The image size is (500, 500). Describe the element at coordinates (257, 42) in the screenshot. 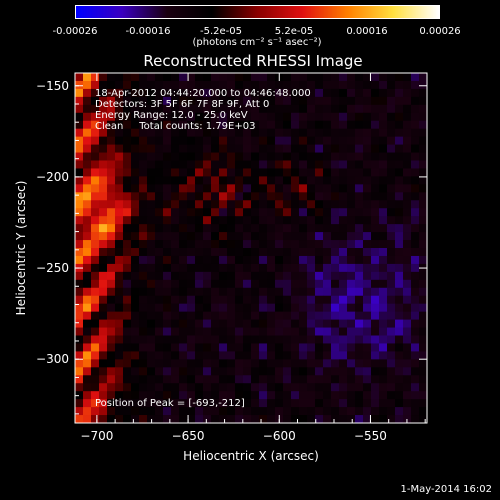

I see `colorbar-units: (photons cm⁻² s⁻¹ asec⁻²)` at that location.